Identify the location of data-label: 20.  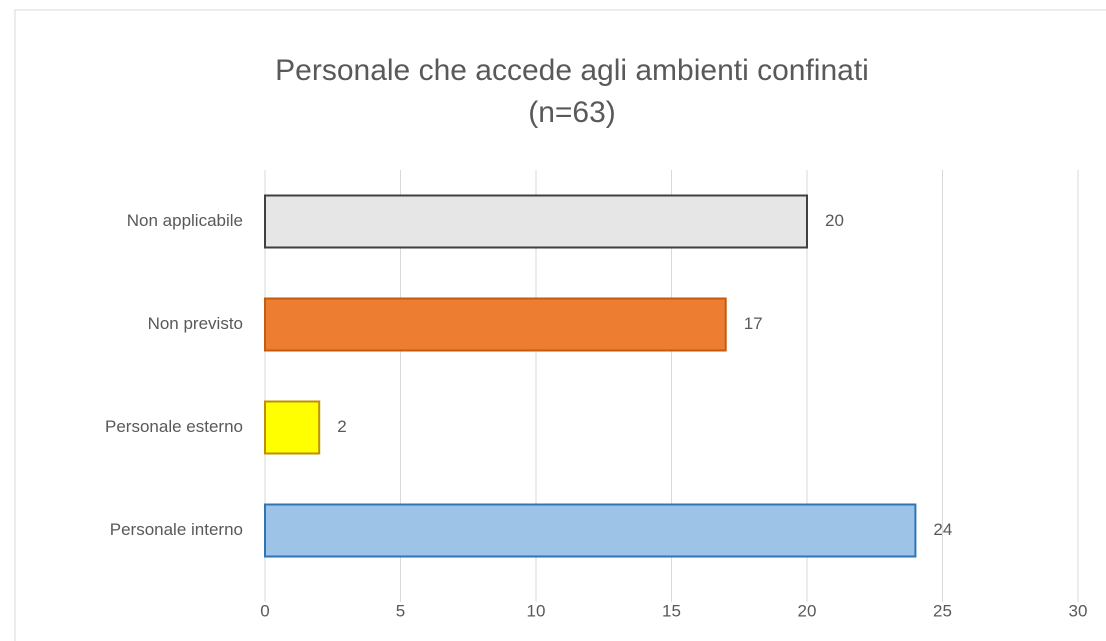
(834, 220).